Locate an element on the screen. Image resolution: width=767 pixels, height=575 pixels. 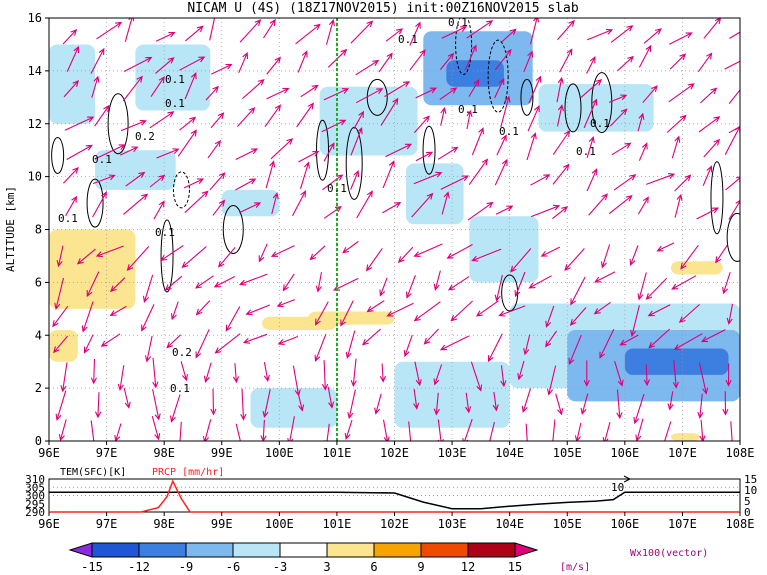
lower-left-tick-label: 310 is located at coordinates (35, 479).